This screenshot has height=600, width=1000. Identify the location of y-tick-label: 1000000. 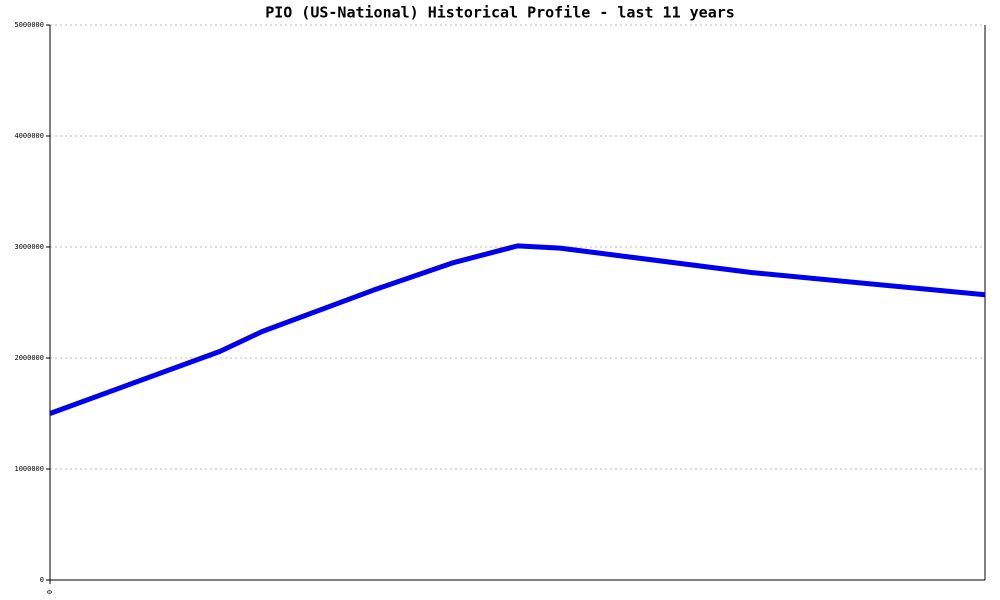
(29, 469).